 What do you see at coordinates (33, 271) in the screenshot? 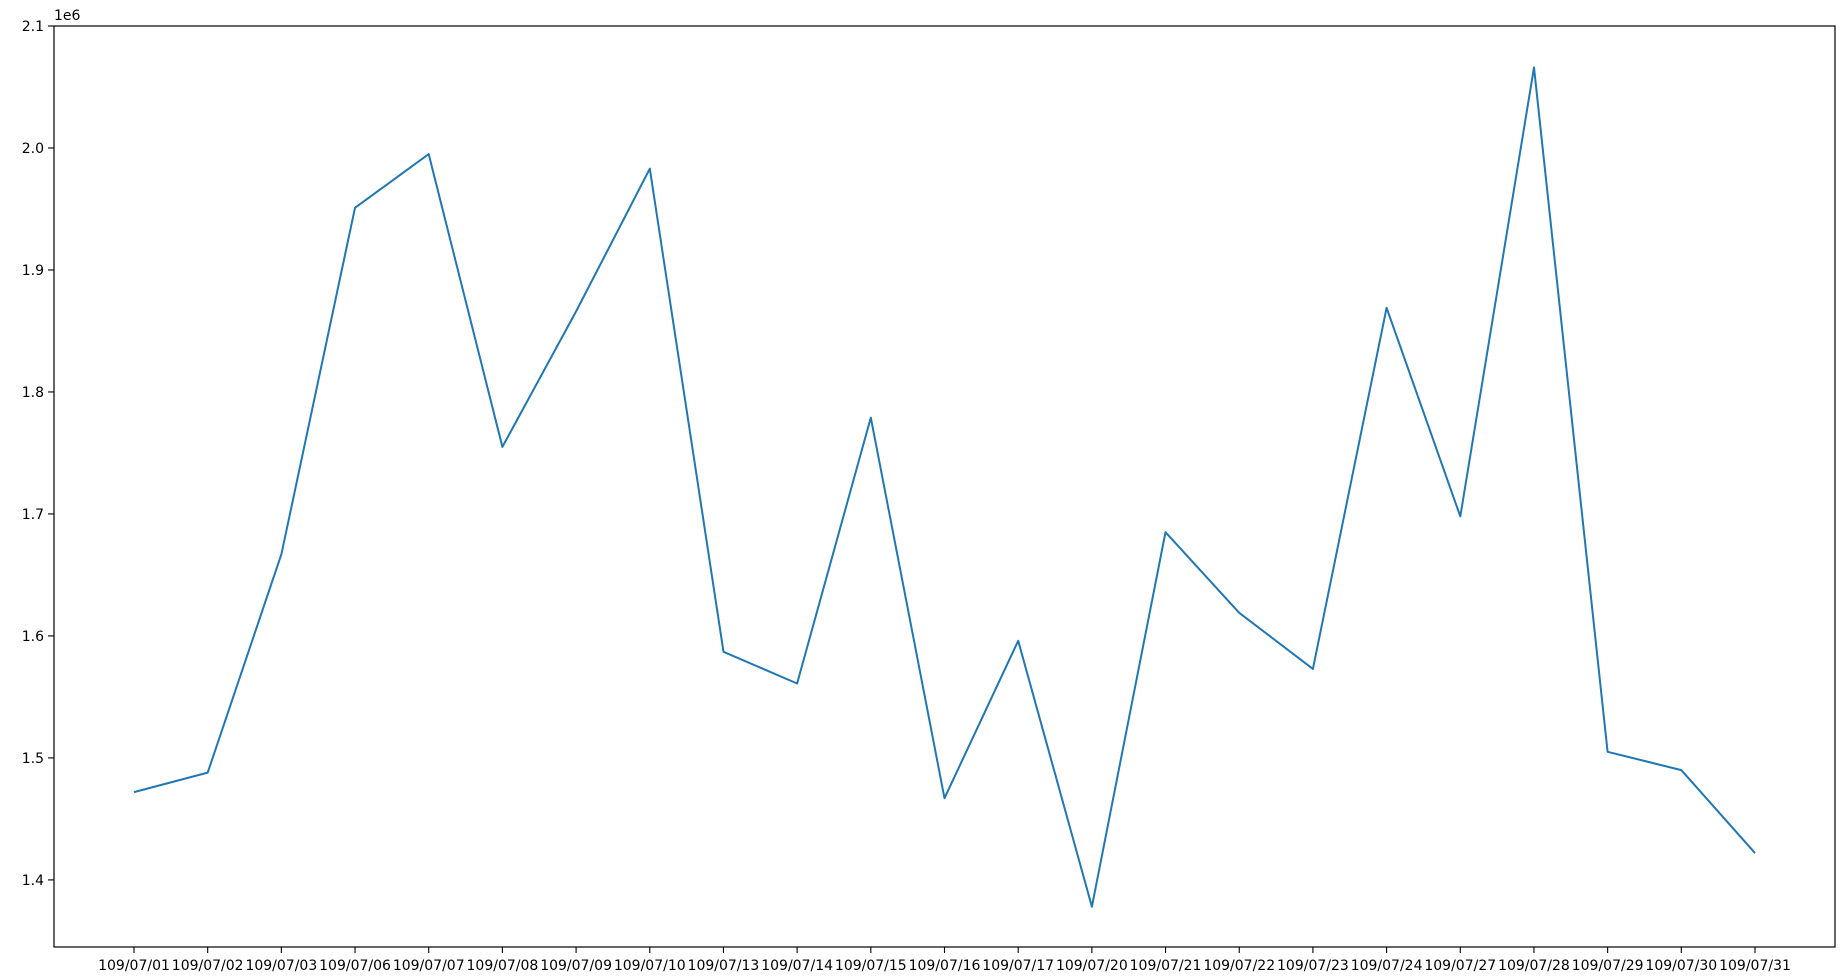
I see `y-tick-label: 1.9` at bounding box center [33, 271].